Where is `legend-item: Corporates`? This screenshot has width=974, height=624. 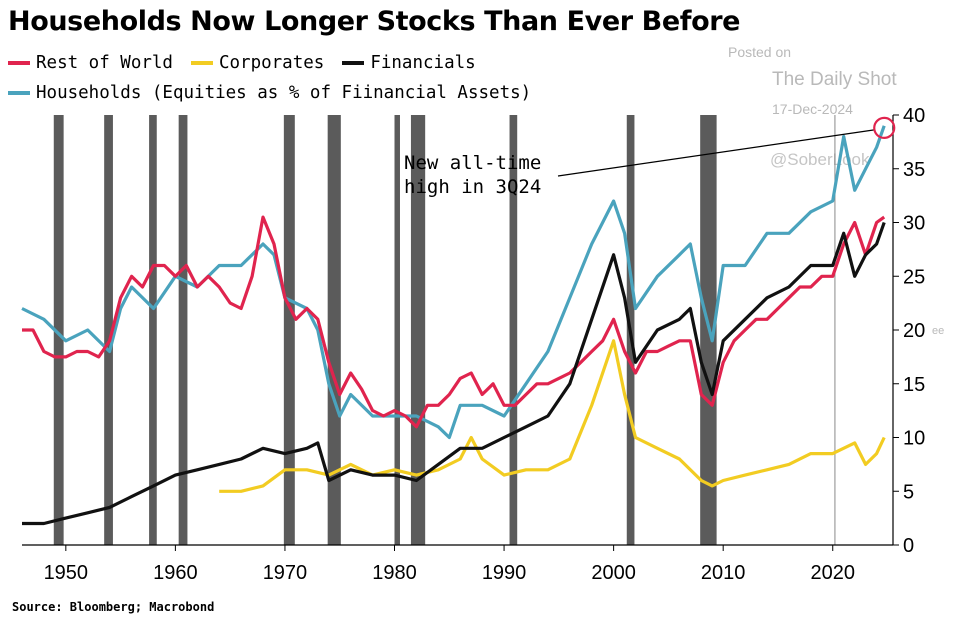 legend-item: Corporates is located at coordinates (257, 63).